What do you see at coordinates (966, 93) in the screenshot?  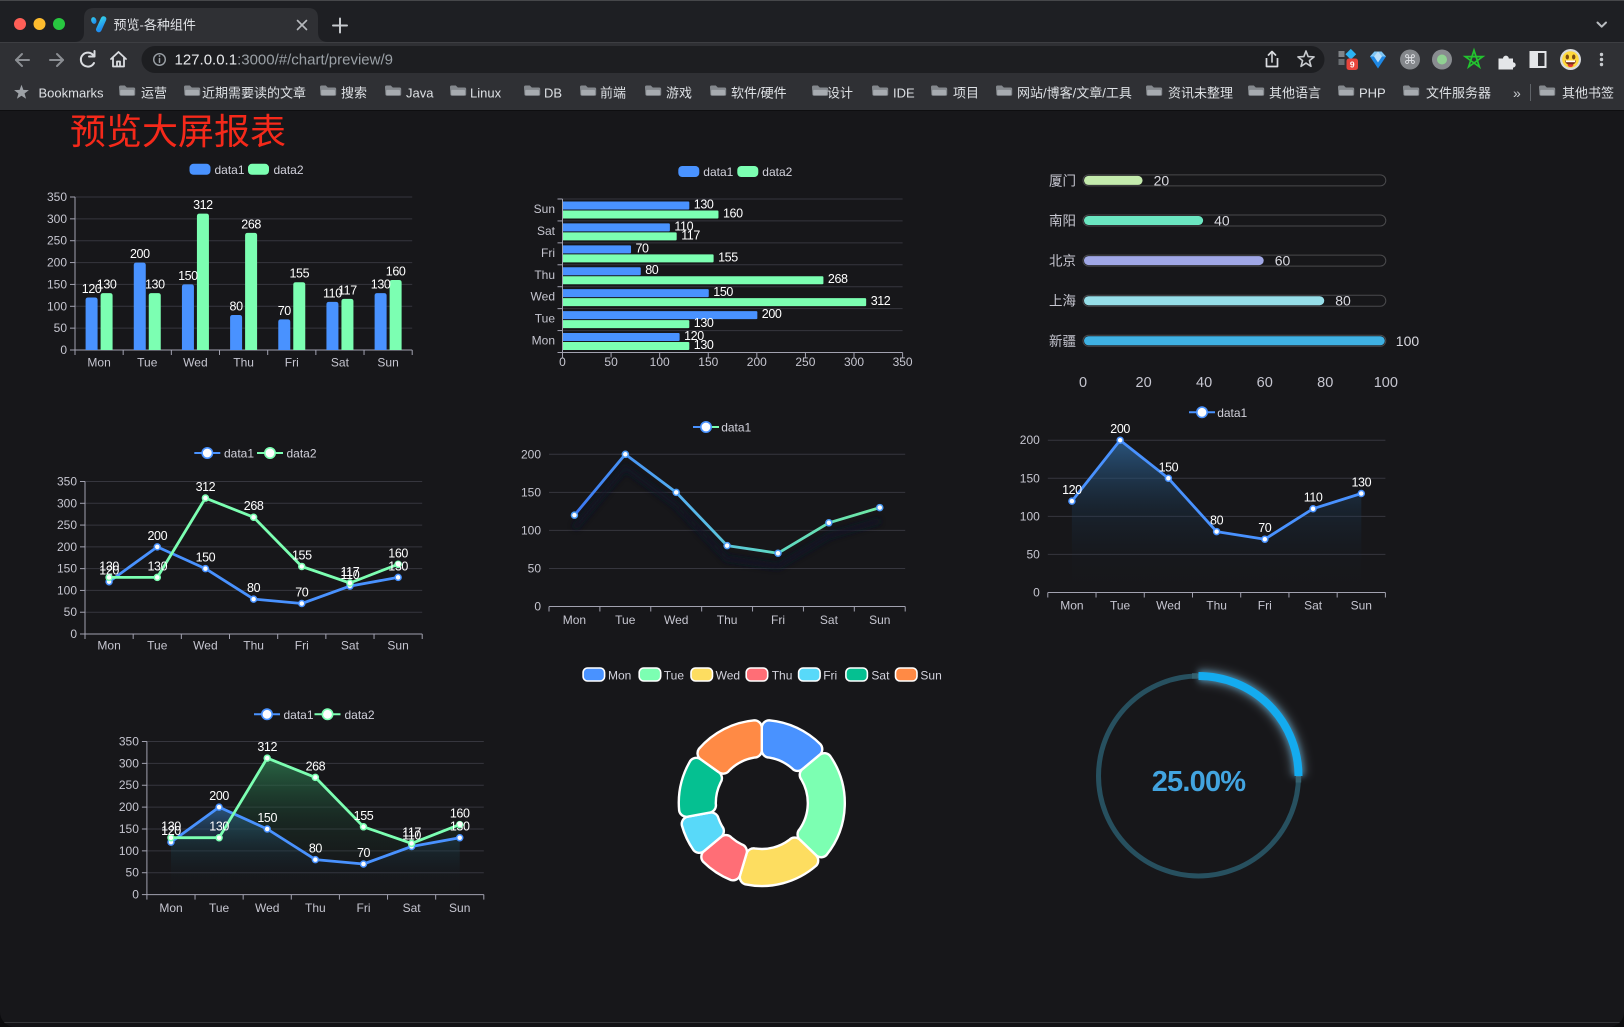 I see `svg-text: 项目` at bounding box center [966, 93].